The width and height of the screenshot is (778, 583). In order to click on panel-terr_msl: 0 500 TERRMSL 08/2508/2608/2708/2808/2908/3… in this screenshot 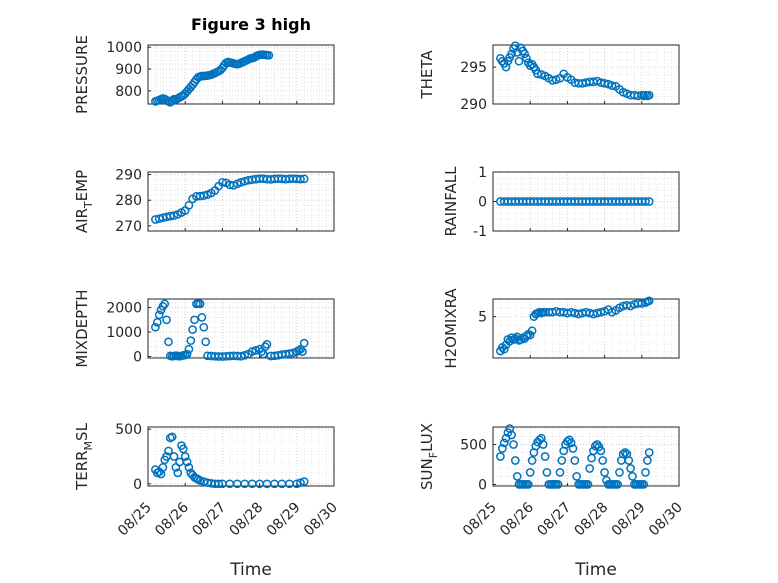, I will do `click(207, 501)`.